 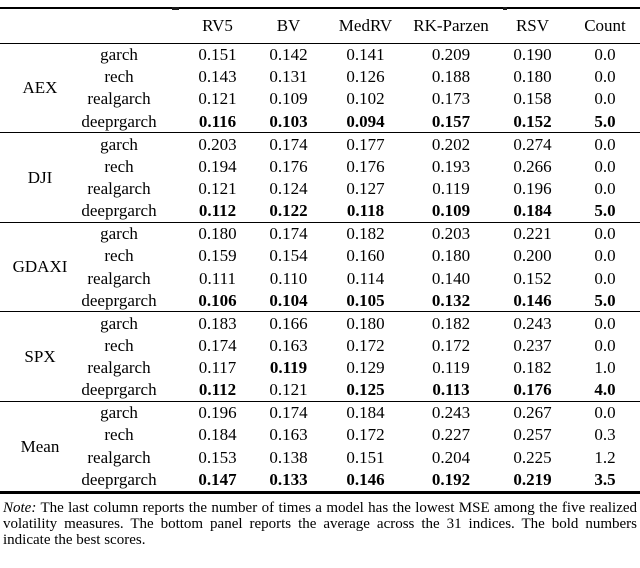 I want to click on value-cell: 0.138, so click(x=288, y=457).